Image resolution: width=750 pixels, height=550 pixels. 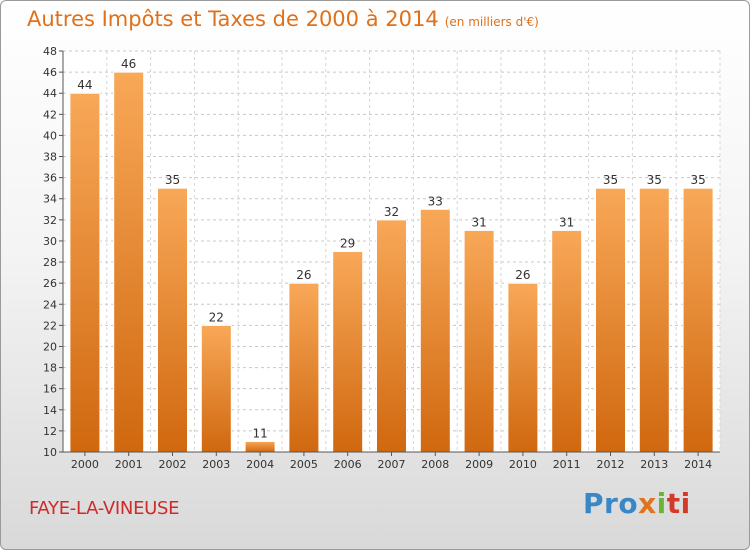 I want to click on logo-part-3: i, so click(x=661, y=503).